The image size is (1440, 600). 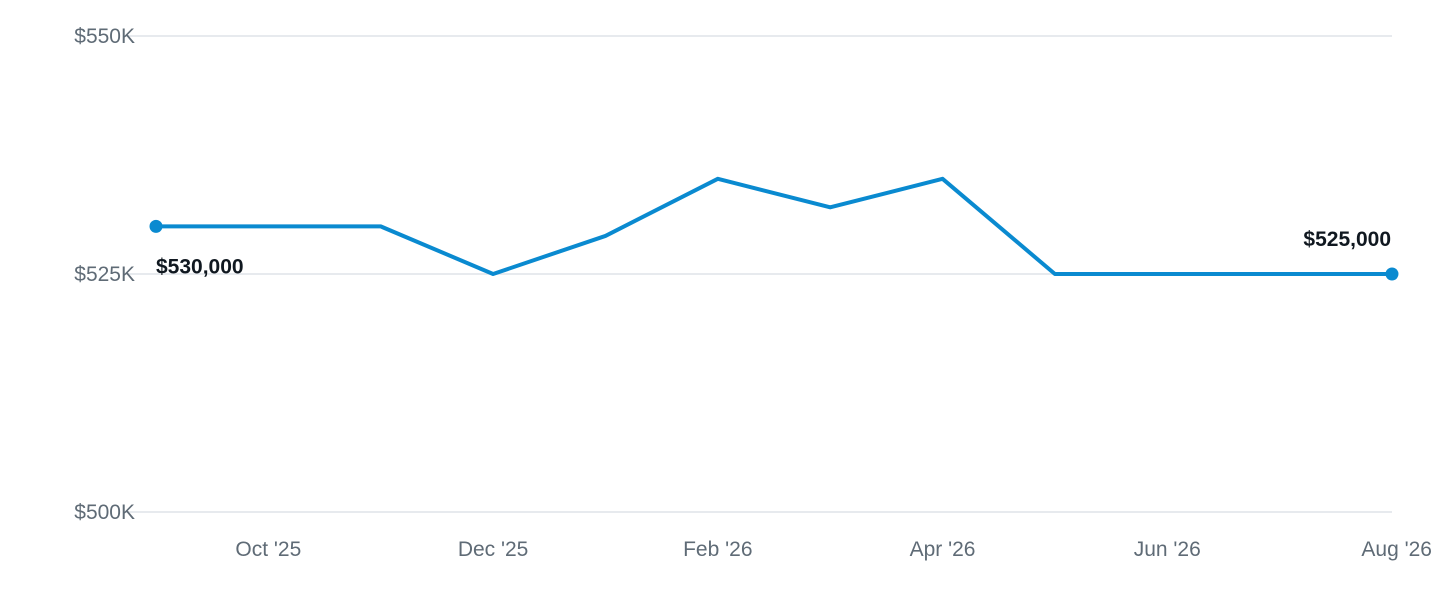 I want to click on x-tick-label: Jun '26, so click(x=1167, y=549).